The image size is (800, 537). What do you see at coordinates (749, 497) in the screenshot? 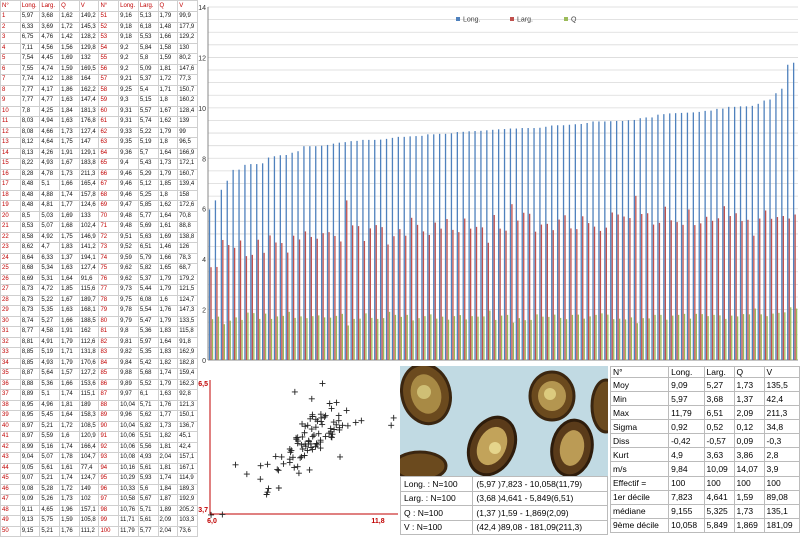
I see `stats-value: 1,59` at bounding box center [749, 497].